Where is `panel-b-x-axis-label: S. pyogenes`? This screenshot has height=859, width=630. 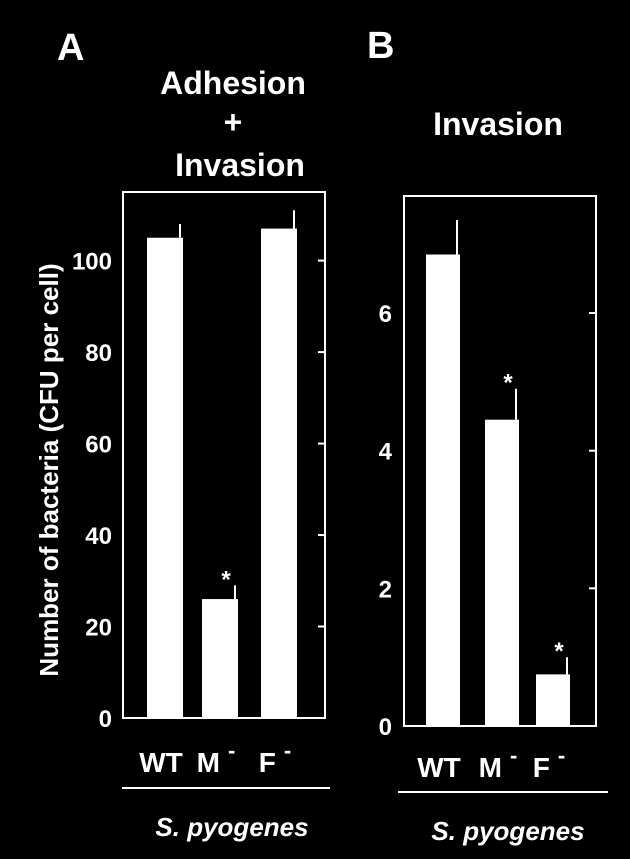 panel-b-x-axis-label: S. pyogenes is located at coordinates (507, 831).